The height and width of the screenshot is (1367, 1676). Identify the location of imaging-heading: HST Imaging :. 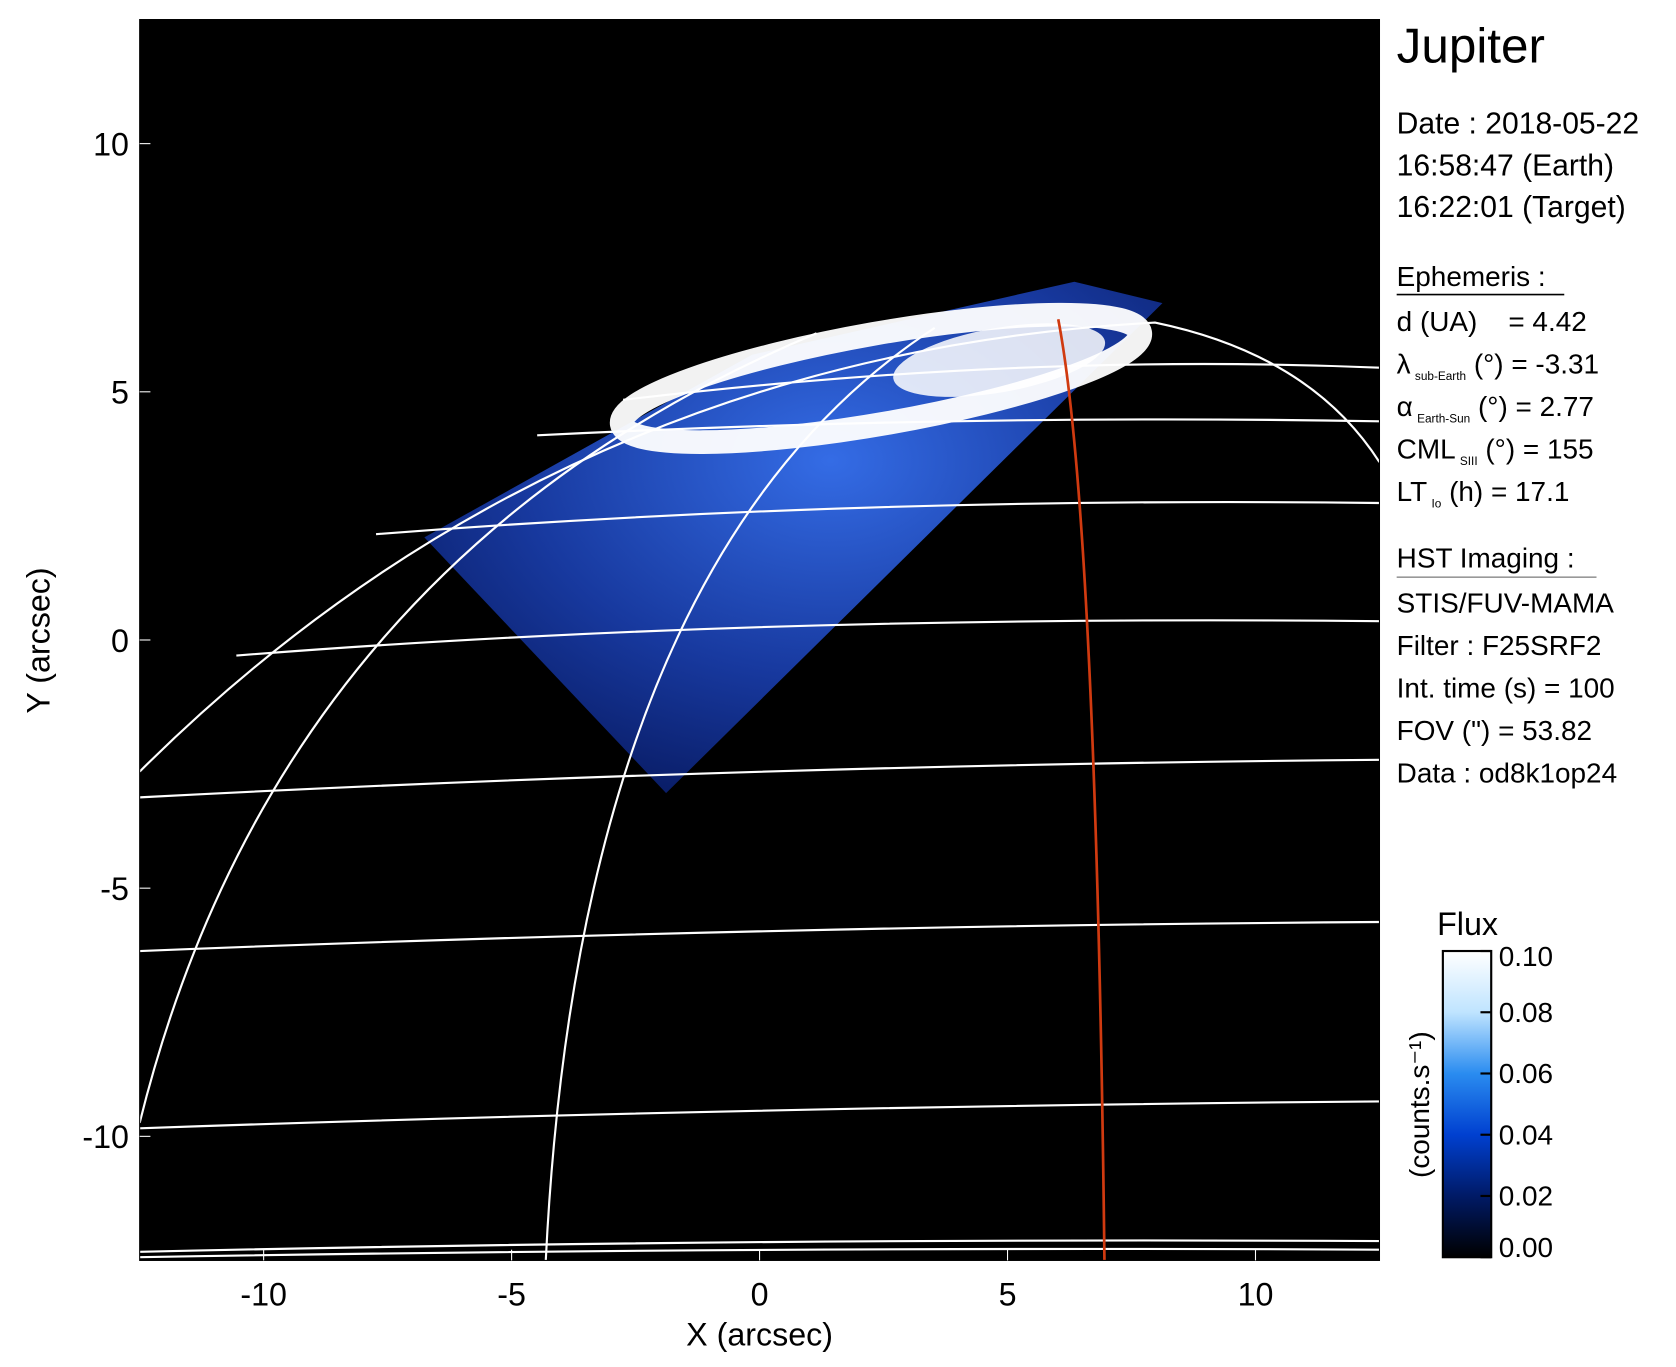
(1486, 557).